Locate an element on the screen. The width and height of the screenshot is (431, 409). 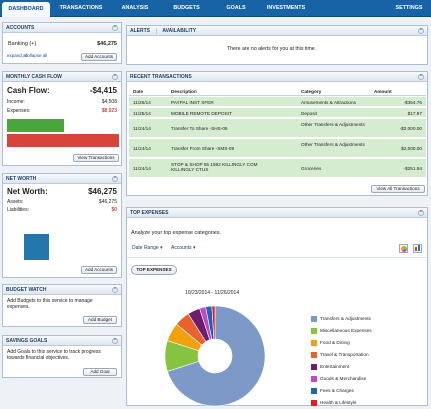
budget-title: BUDGET WATCH is located at coordinates (26, 290).